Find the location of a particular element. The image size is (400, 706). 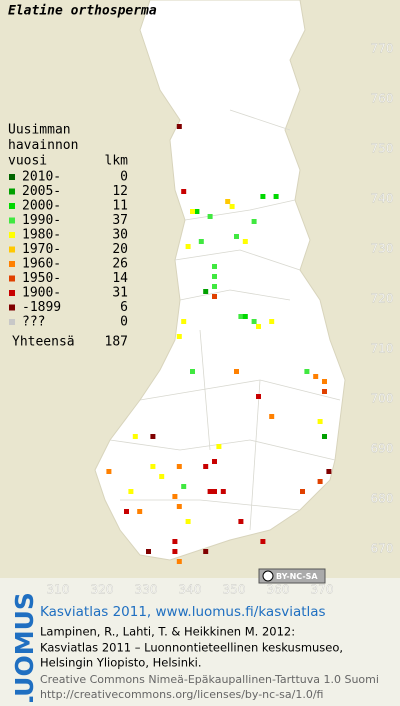

y-tick-label: 690 is located at coordinates (382, 449).